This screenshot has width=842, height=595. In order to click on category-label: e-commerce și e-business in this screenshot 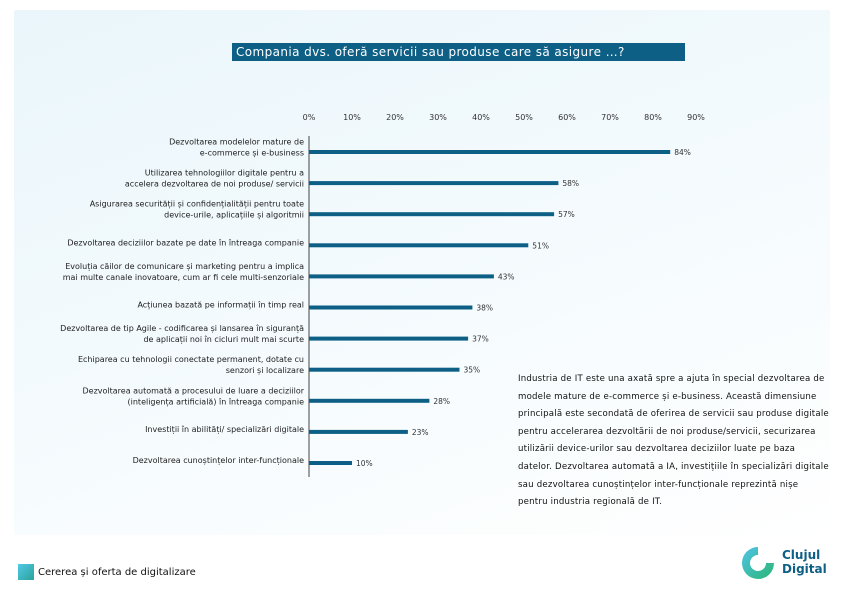, I will do `click(252, 154)`.